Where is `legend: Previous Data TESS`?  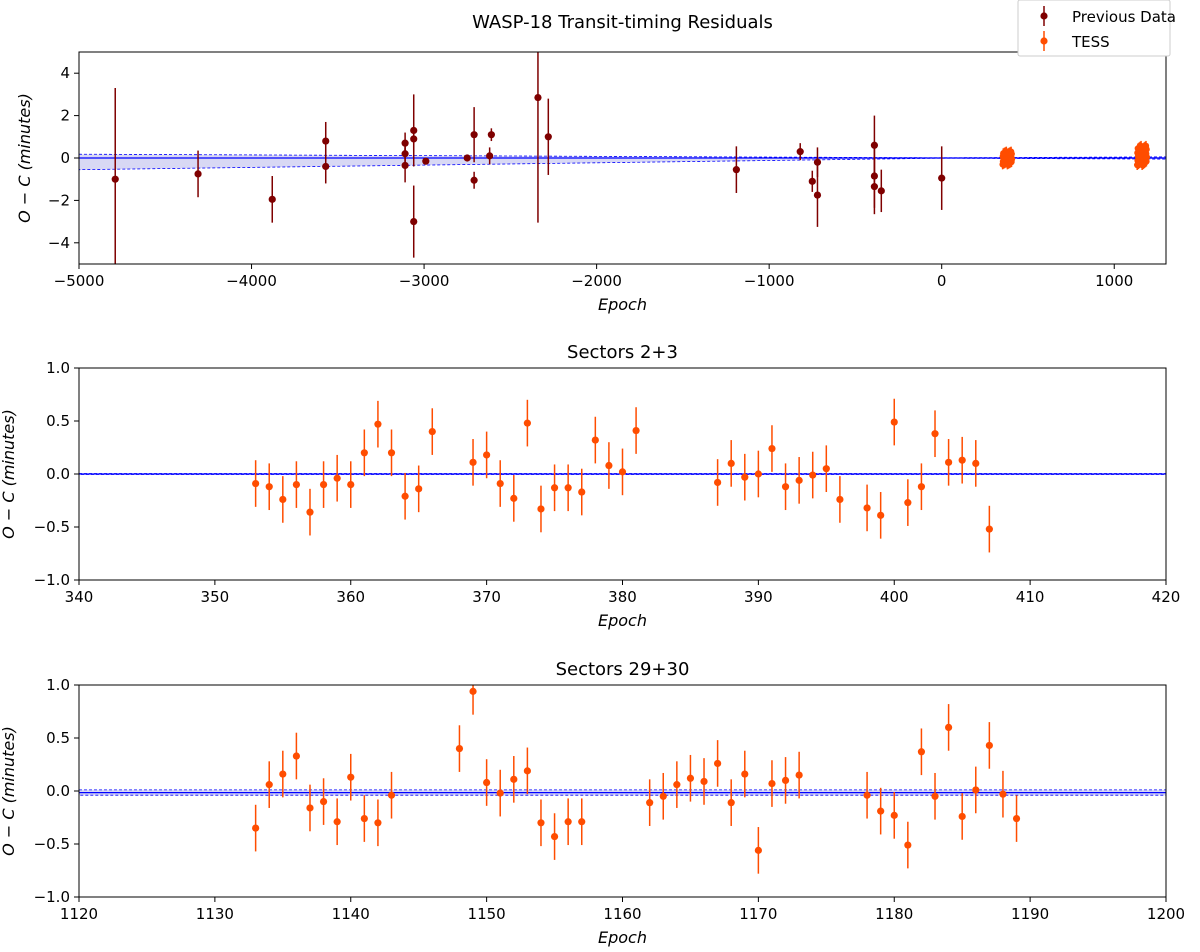 legend: Previous Data TESS is located at coordinates (1096, 28).